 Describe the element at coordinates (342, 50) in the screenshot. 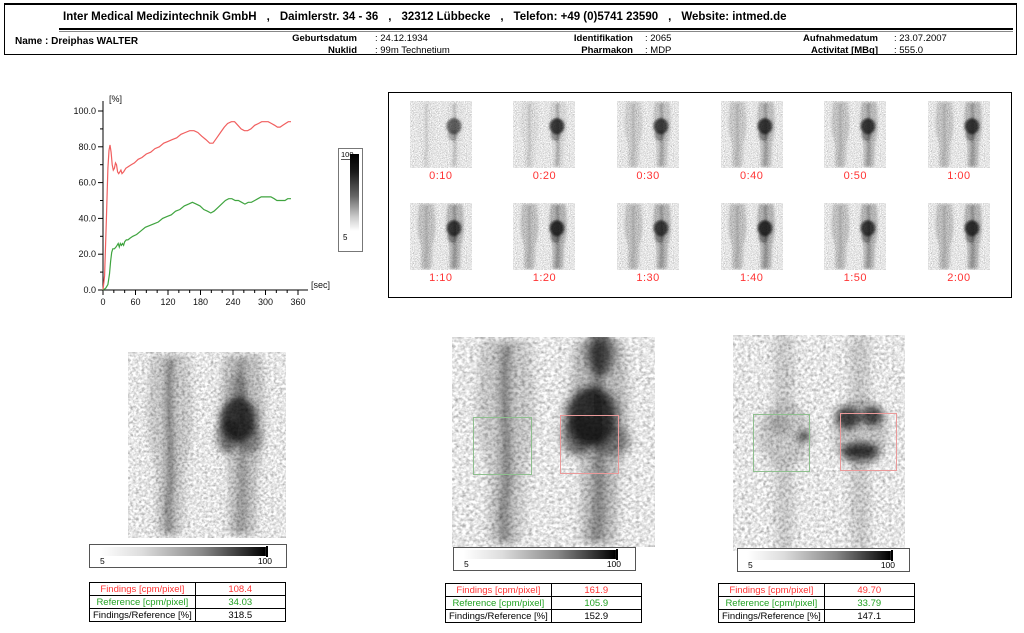

I see `field-label-nuklid: Nuklid` at that location.